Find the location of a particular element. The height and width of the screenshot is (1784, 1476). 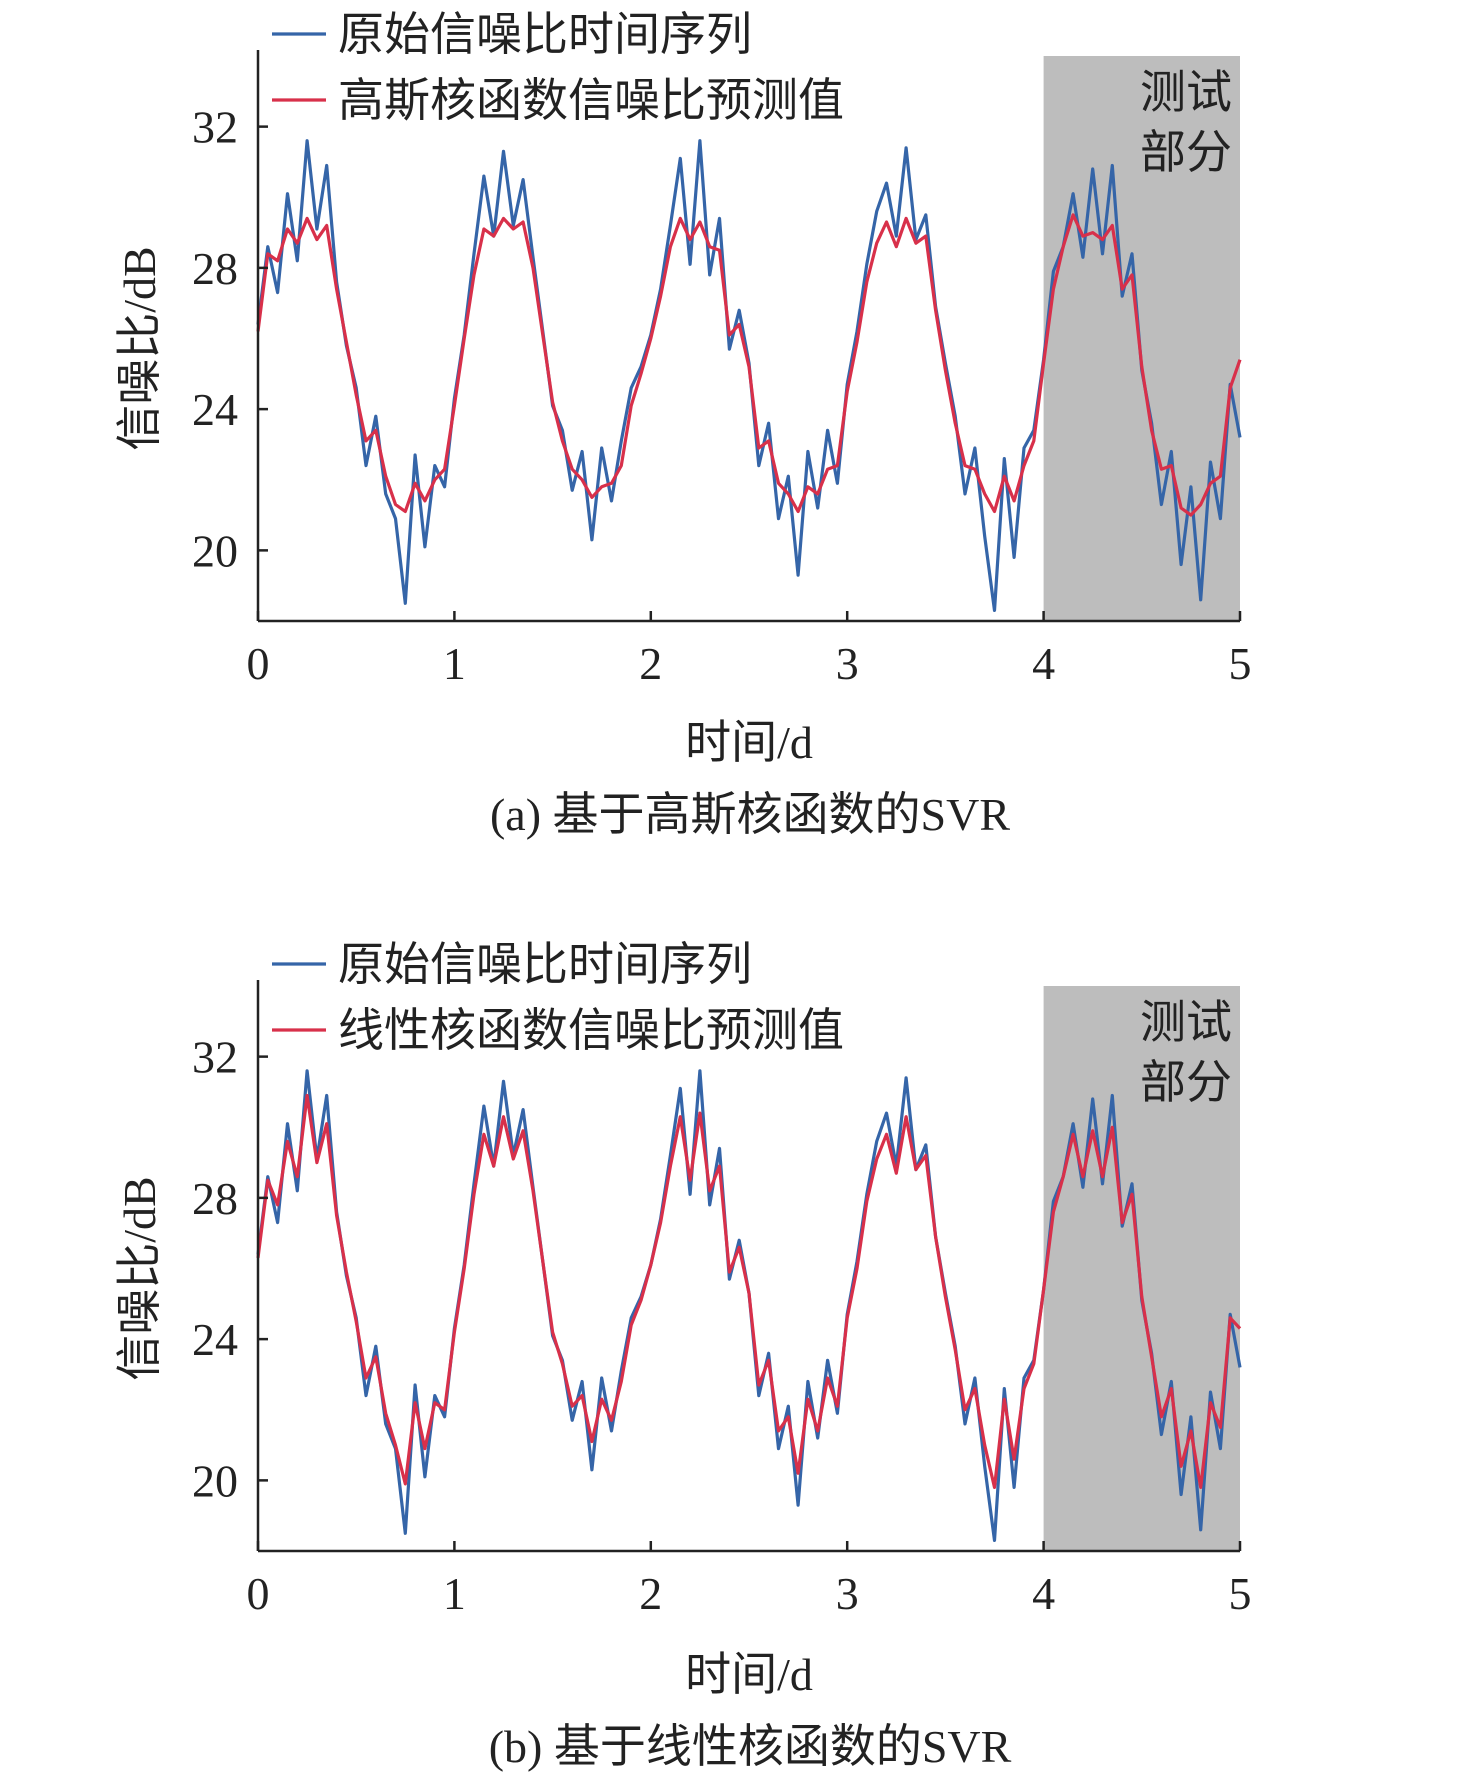

panel-caption: (b) 基于线性核函数的SVR is located at coordinates (750, 1746).